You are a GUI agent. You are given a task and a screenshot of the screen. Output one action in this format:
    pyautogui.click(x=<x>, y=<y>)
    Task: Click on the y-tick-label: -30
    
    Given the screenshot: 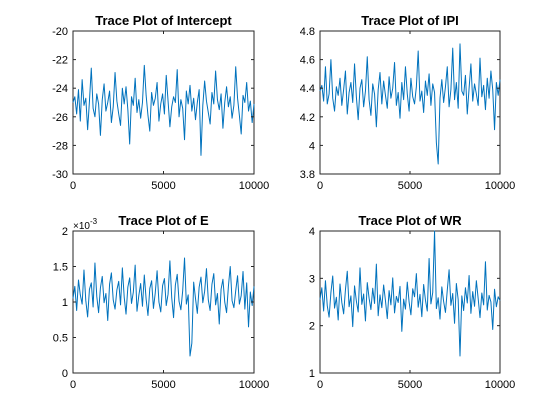 What is the action you would take?
    pyautogui.click(x=60, y=175)
    